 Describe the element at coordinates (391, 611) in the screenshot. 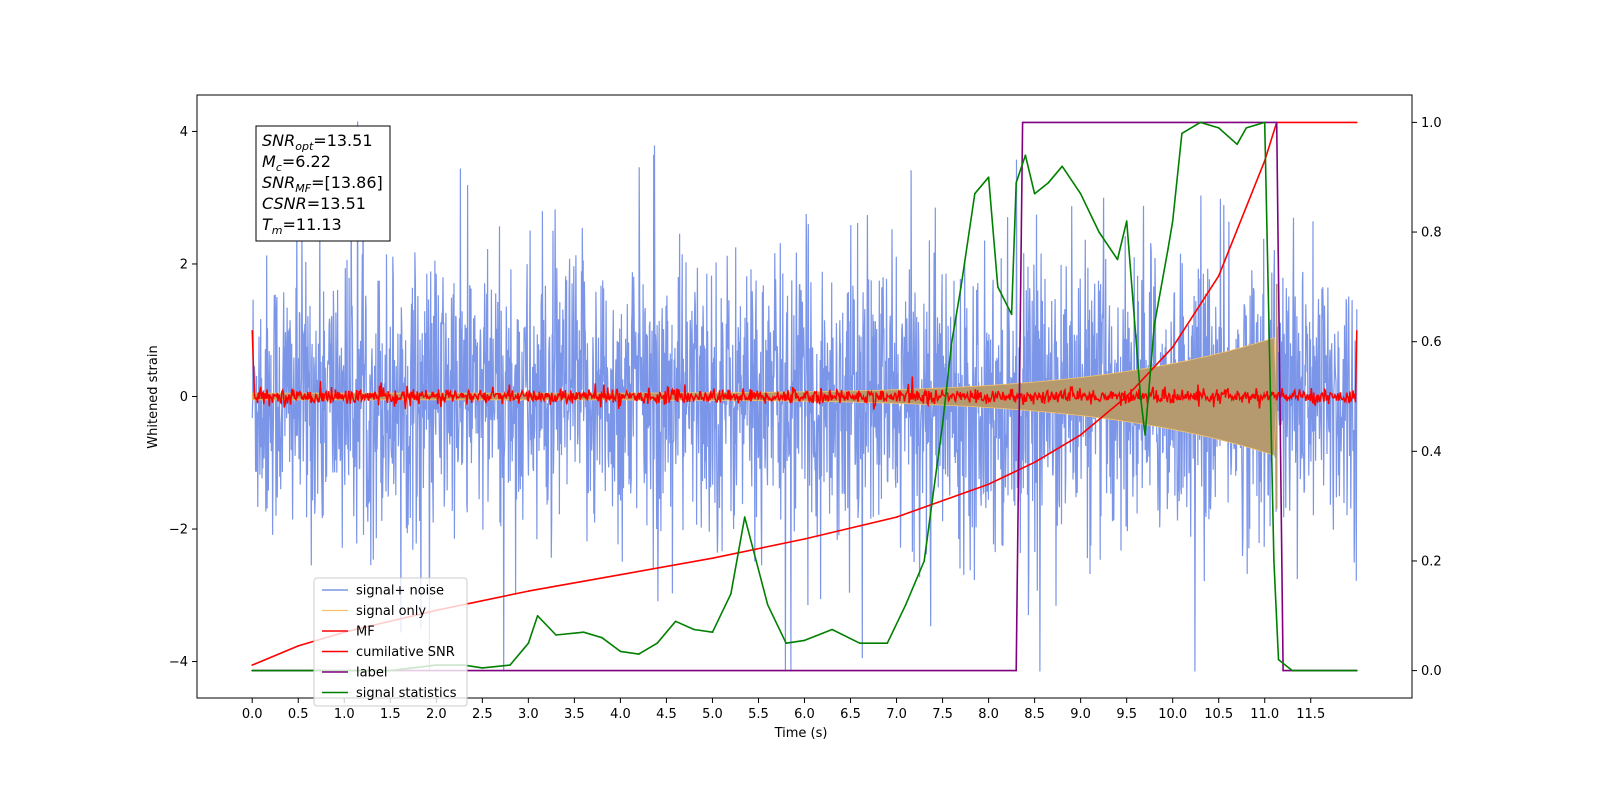

I see `legend-label: signal only` at that location.